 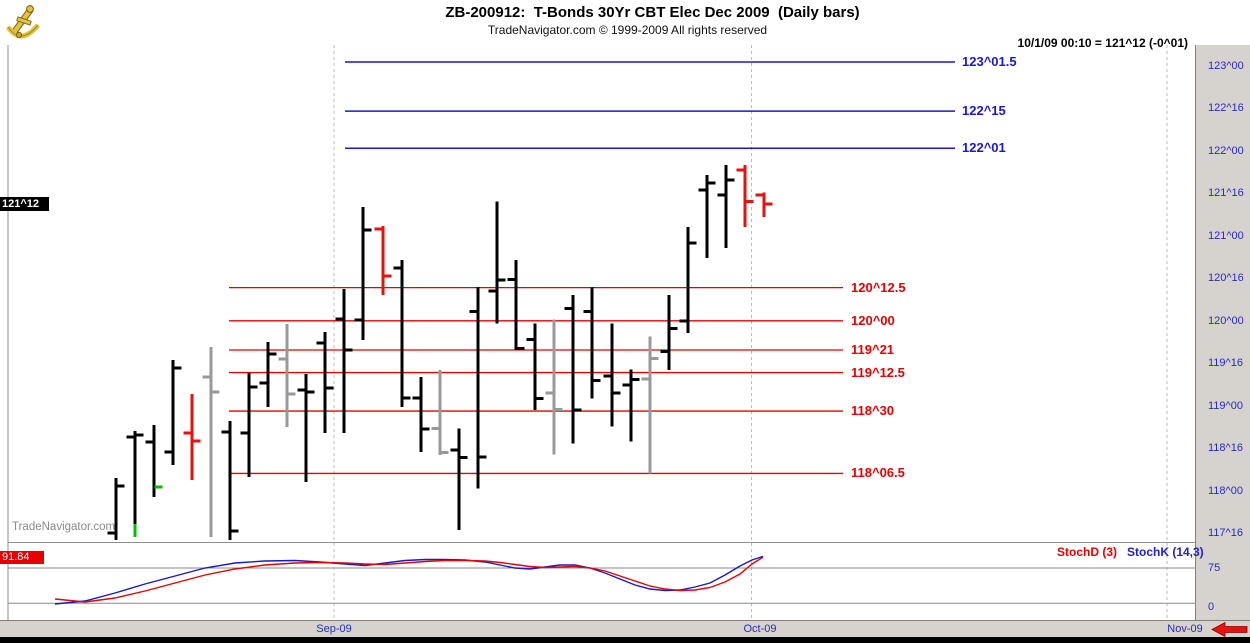 I want to click on stochk-legend-label: StochK (14,3), so click(x=1165, y=552).